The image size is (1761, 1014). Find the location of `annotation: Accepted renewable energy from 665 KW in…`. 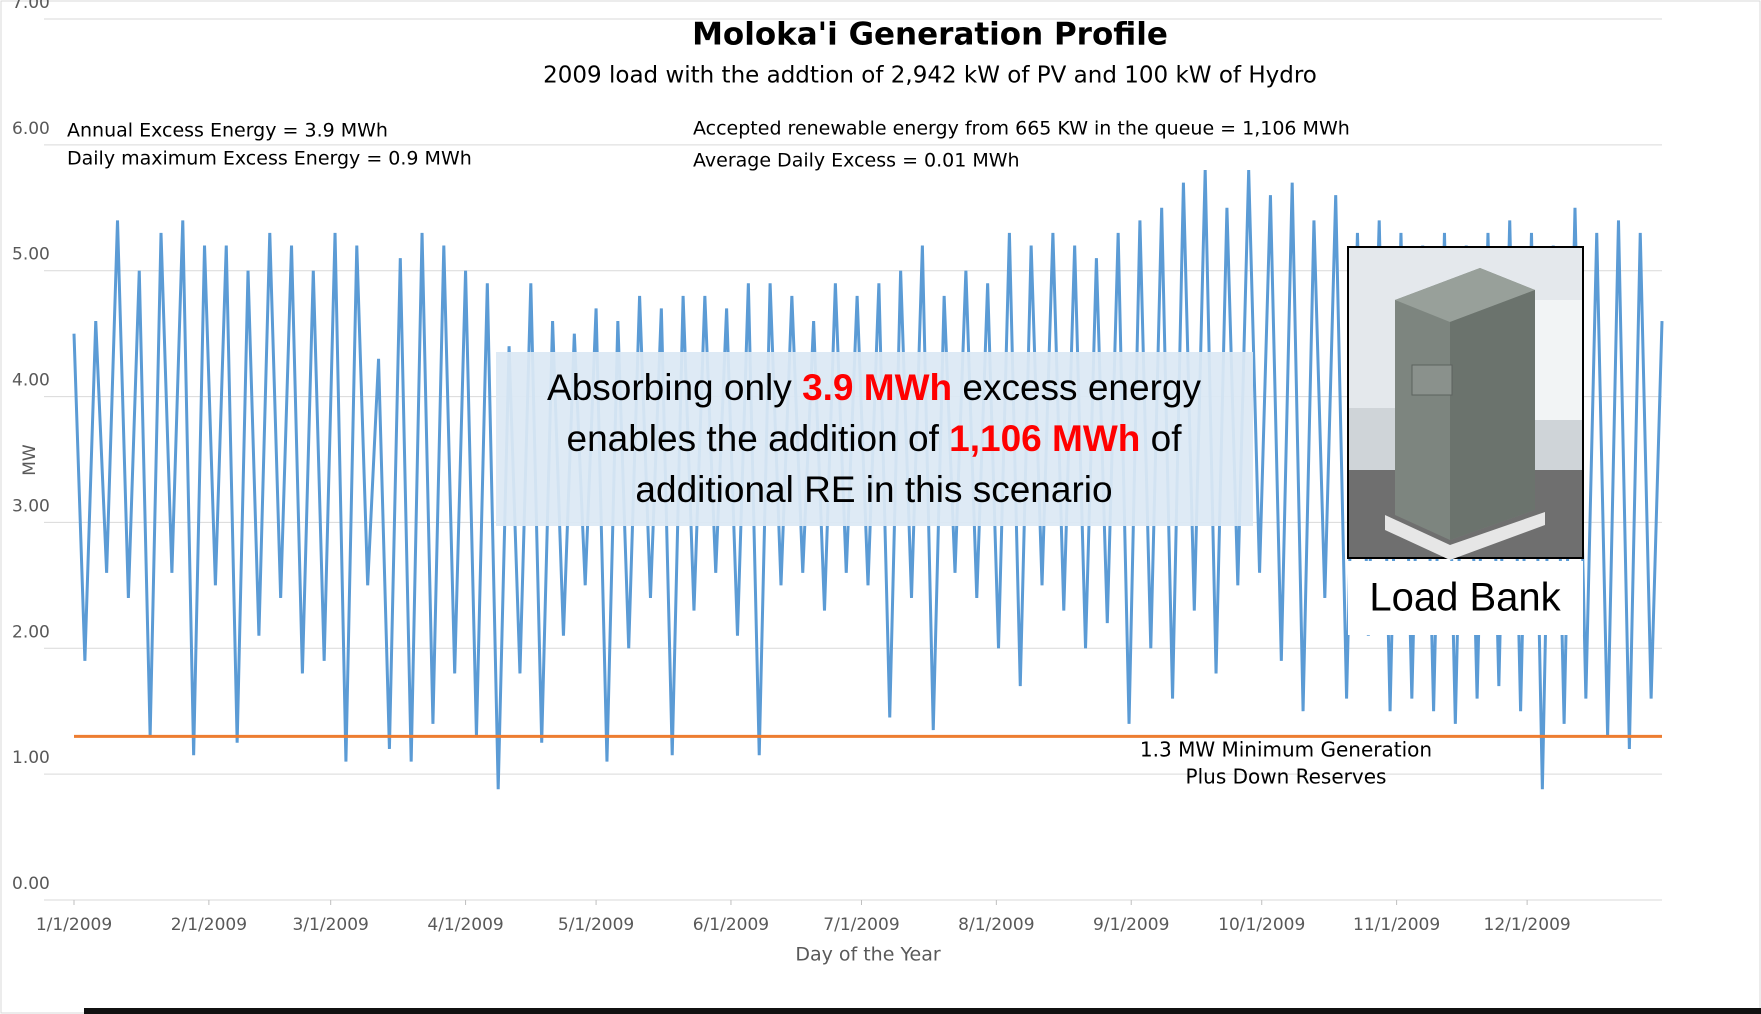

annotation: Accepted renewable energy from 665 KW in… is located at coordinates (1021, 129).